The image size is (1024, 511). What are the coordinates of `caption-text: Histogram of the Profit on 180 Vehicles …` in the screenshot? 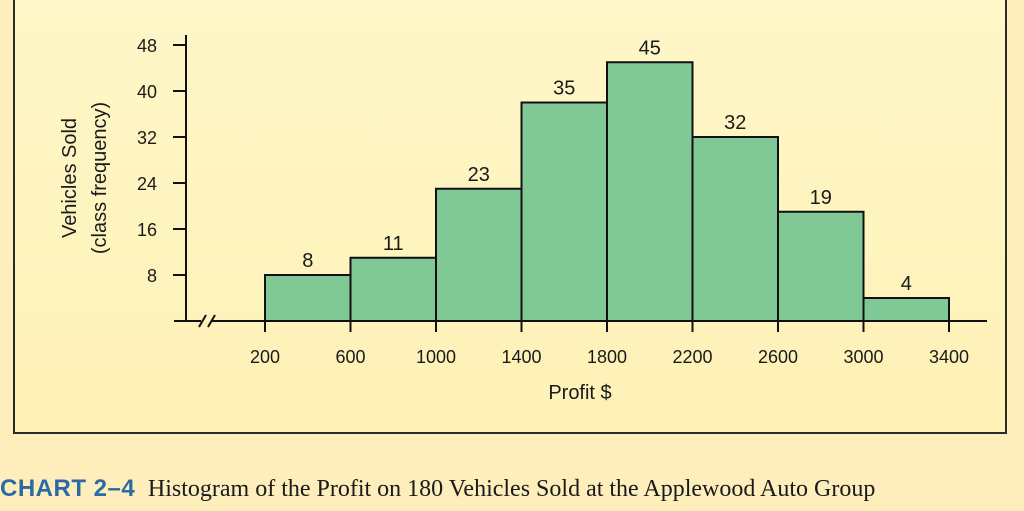 It's located at (511, 489).